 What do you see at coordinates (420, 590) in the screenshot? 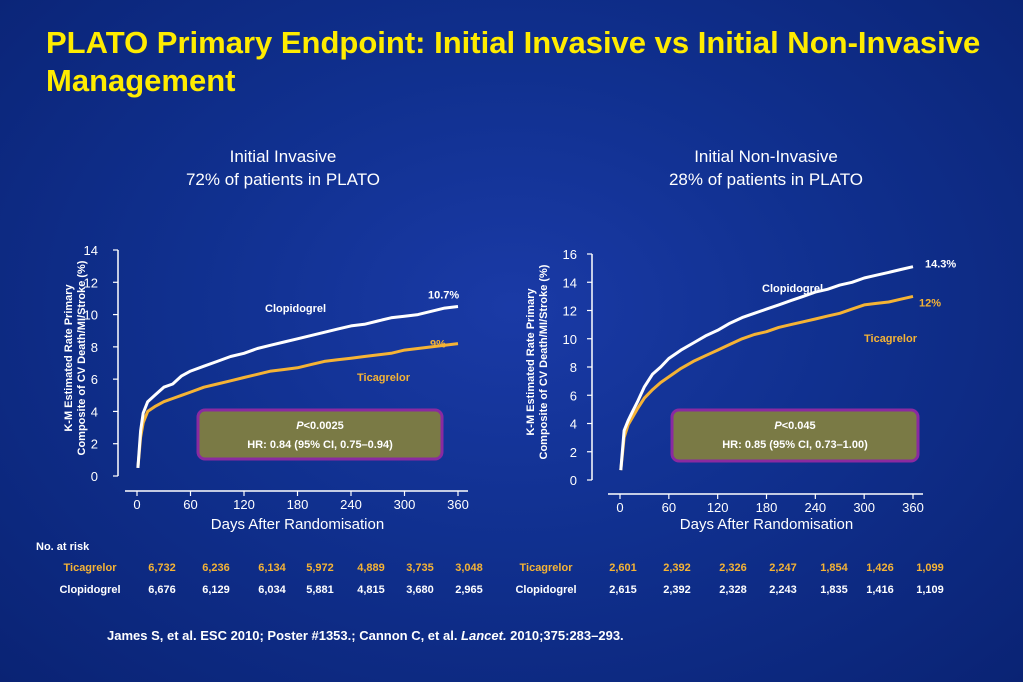
I see `left-at-risk-clopidogrel-value: 3,680` at bounding box center [420, 590].